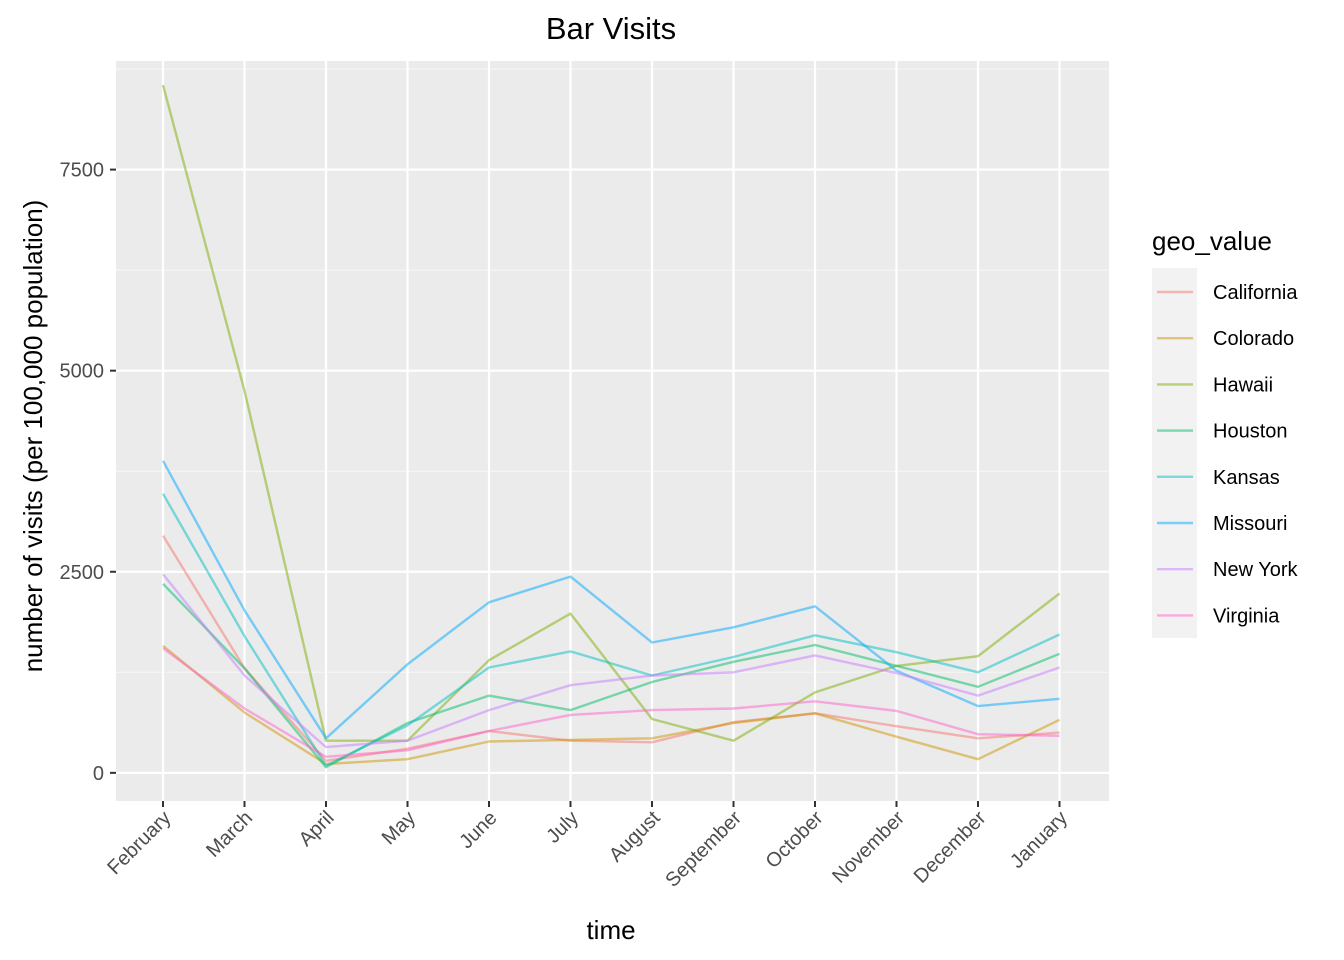 This screenshot has width=1344, height=960. I want to click on legend-label: Missouri, so click(1250, 524).